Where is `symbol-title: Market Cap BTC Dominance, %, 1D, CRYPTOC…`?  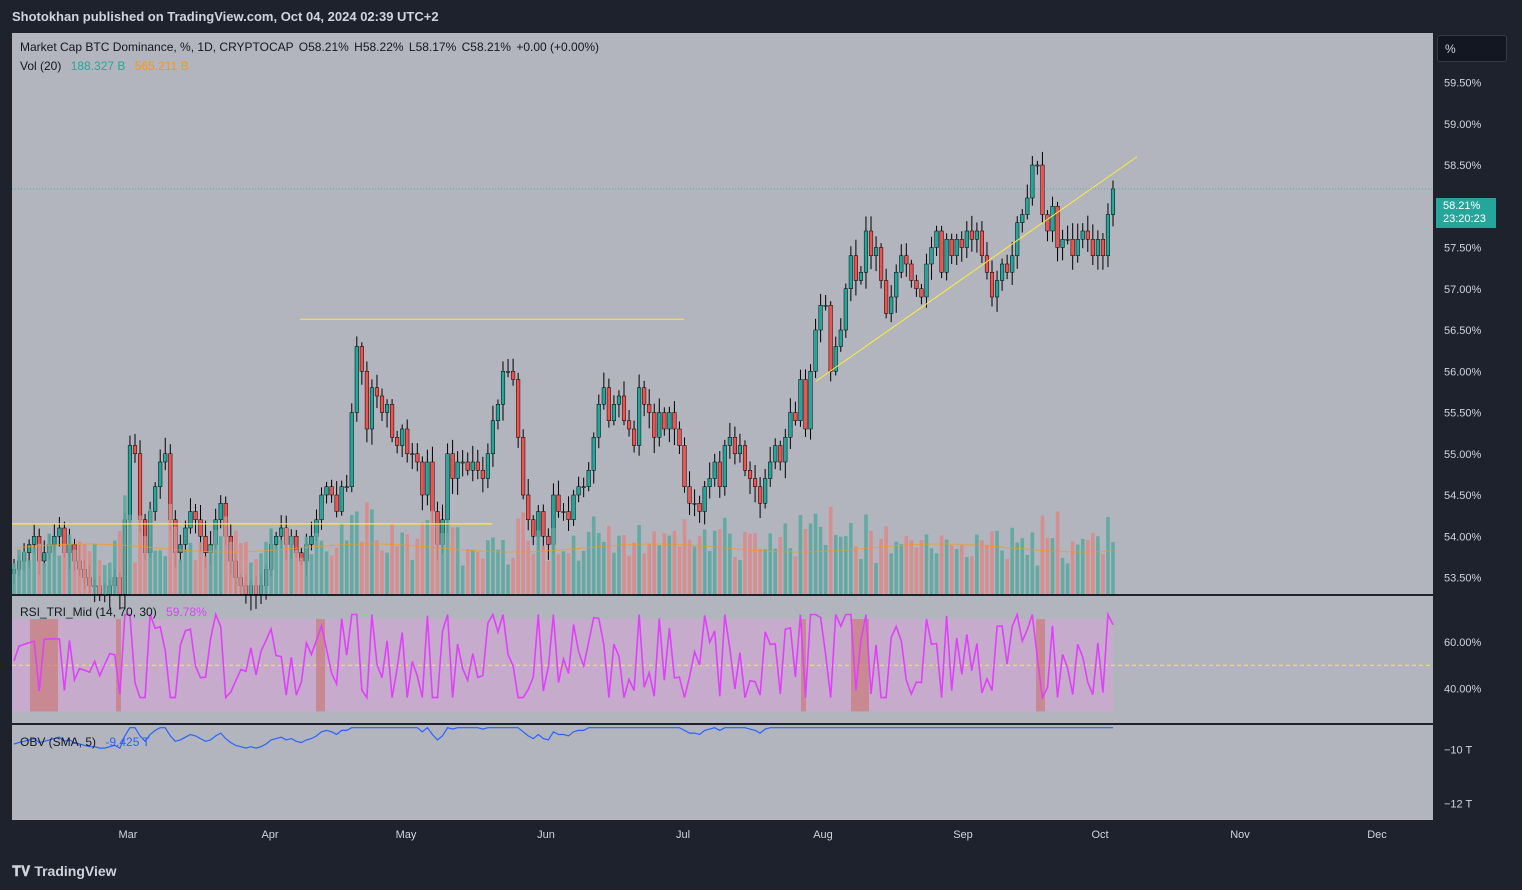
symbol-title: Market Cap BTC Dominance, %, 1D, CRYPTOC… is located at coordinates (157, 47).